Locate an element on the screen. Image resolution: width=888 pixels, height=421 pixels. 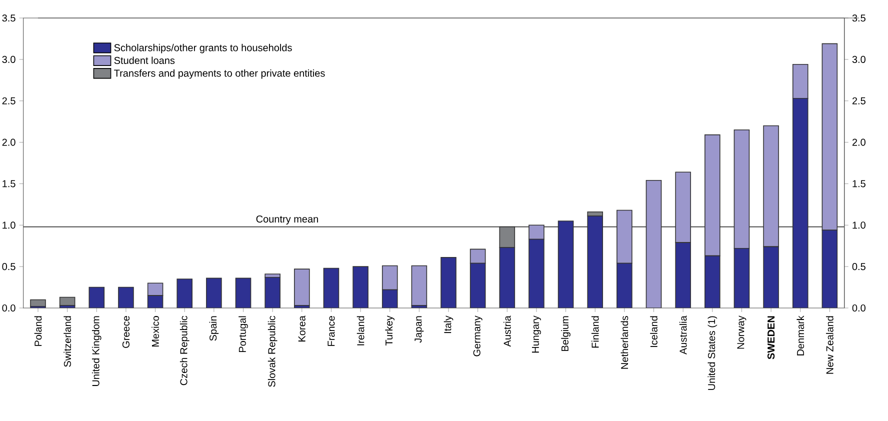
x-tick-label: Slovak Republic is located at coordinates (273, 351).